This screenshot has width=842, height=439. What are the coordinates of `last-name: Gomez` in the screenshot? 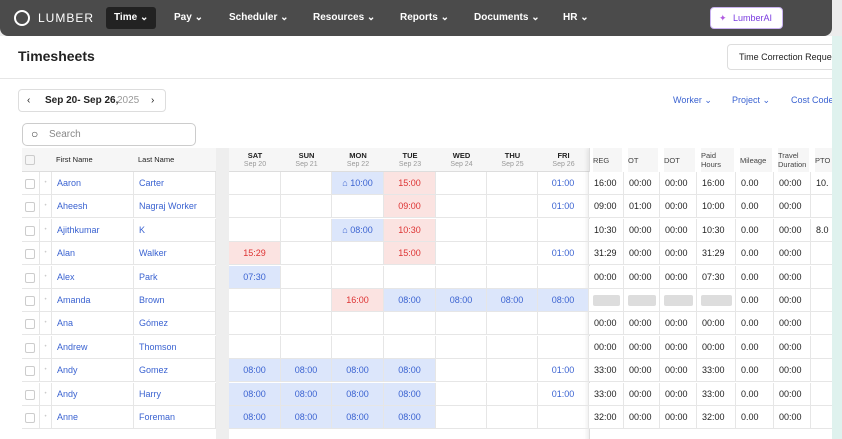 It's located at (175, 371).